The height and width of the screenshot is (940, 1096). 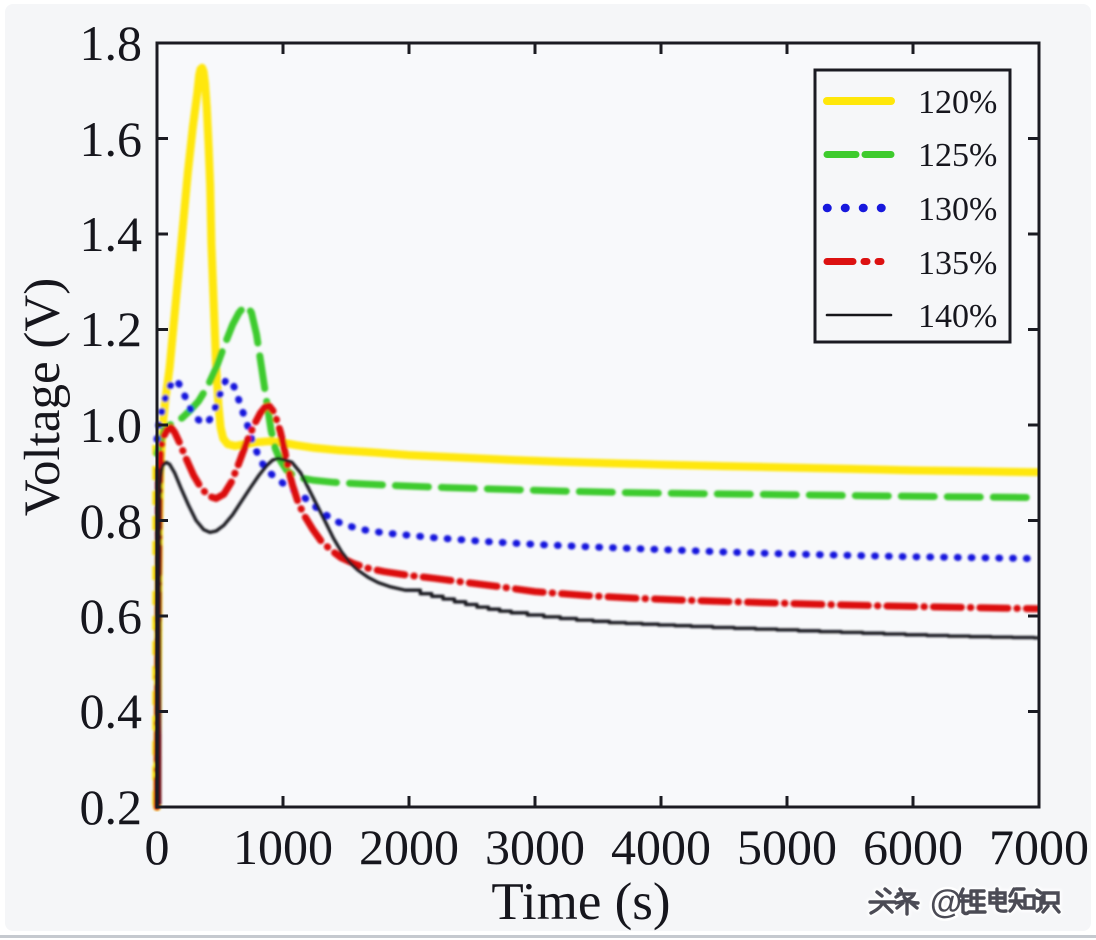 What do you see at coordinates (111, 329) in the screenshot?
I see `svg-text: 1.2` at bounding box center [111, 329].